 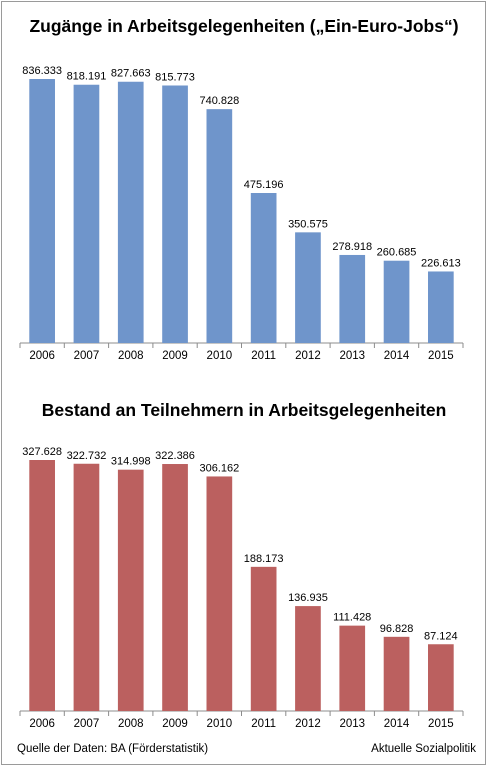 What do you see at coordinates (87, 456) in the screenshot?
I see `value-label-bestand-2007: 322.732` at bounding box center [87, 456].